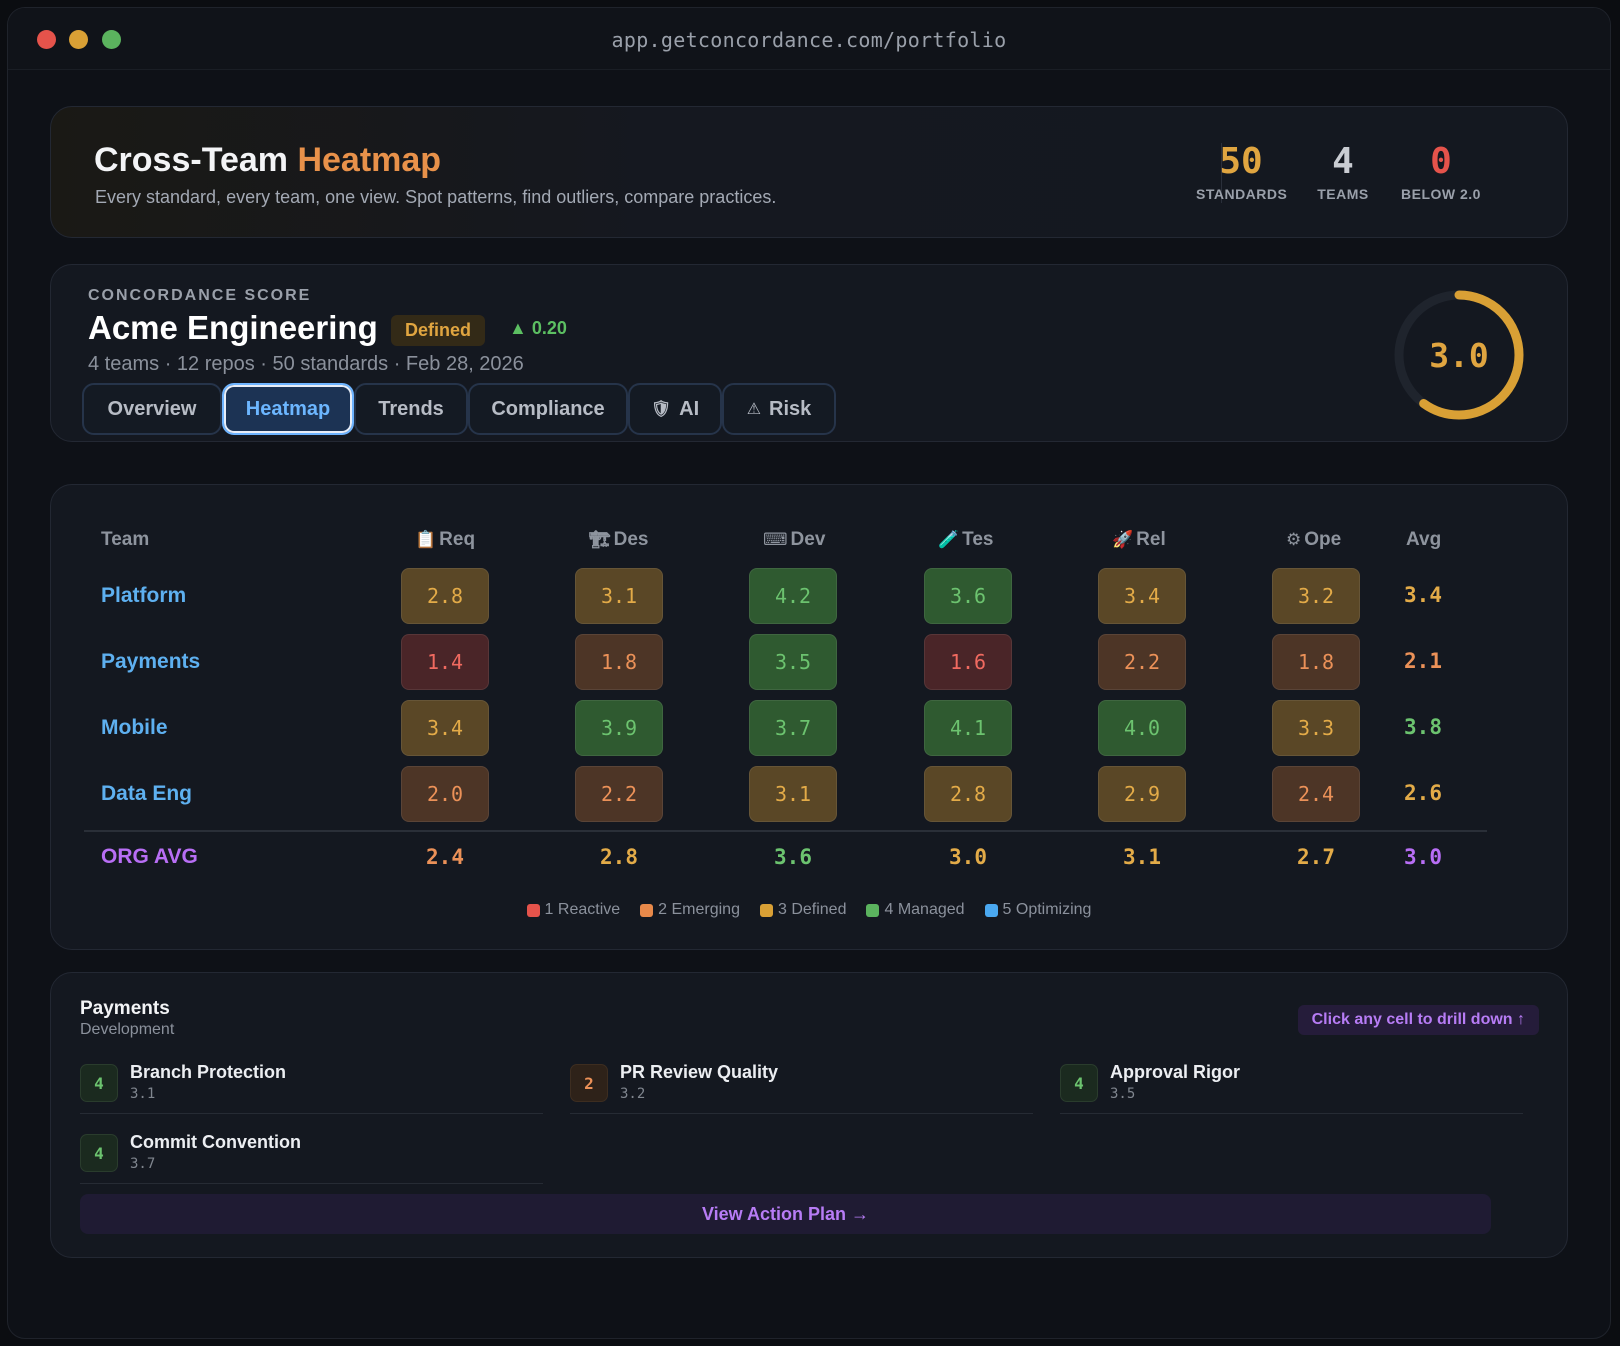 The height and width of the screenshot is (1346, 1620). What do you see at coordinates (311, 1156) in the screenshot?
I see `standard-item: 4 Commit Convention 3.7` at bounding box center [311, 1156].